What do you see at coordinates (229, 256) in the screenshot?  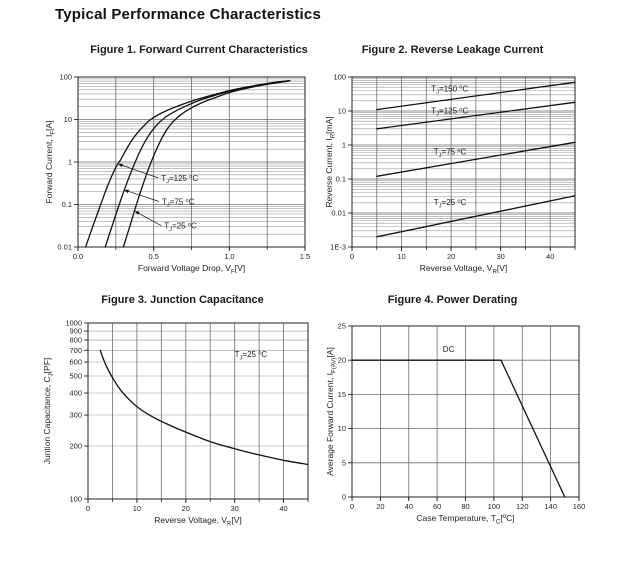 I see `svg-text: 1.0` at bounding box center [229, 256].